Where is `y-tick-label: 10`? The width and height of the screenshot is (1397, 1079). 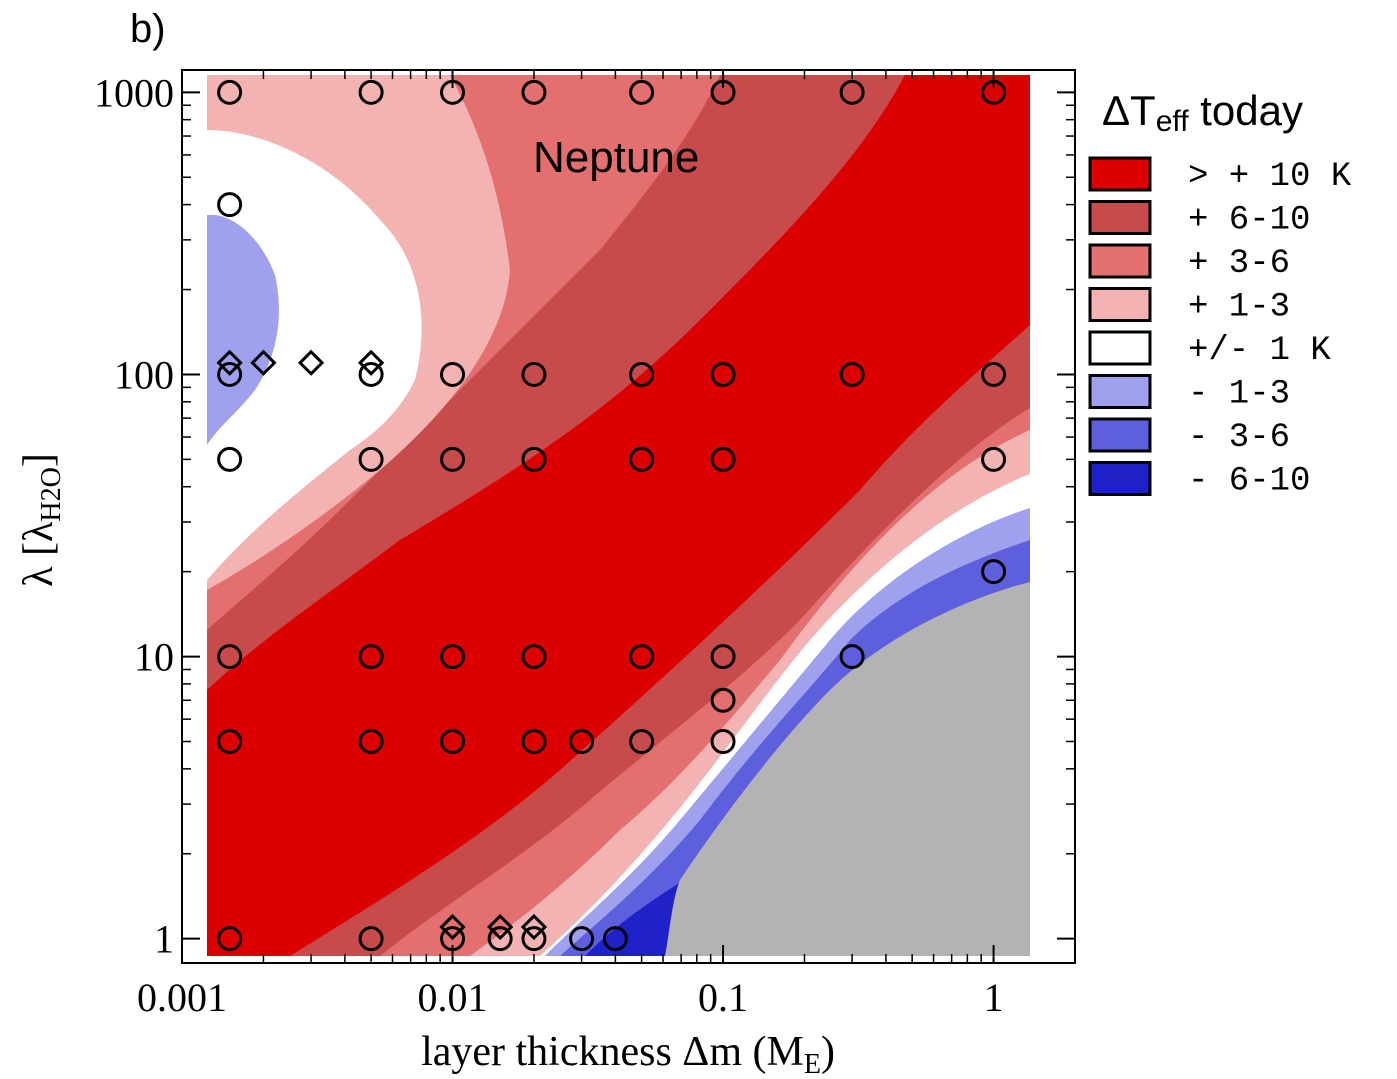
y-tick-label: 10 is located at coordinates (154, 657).